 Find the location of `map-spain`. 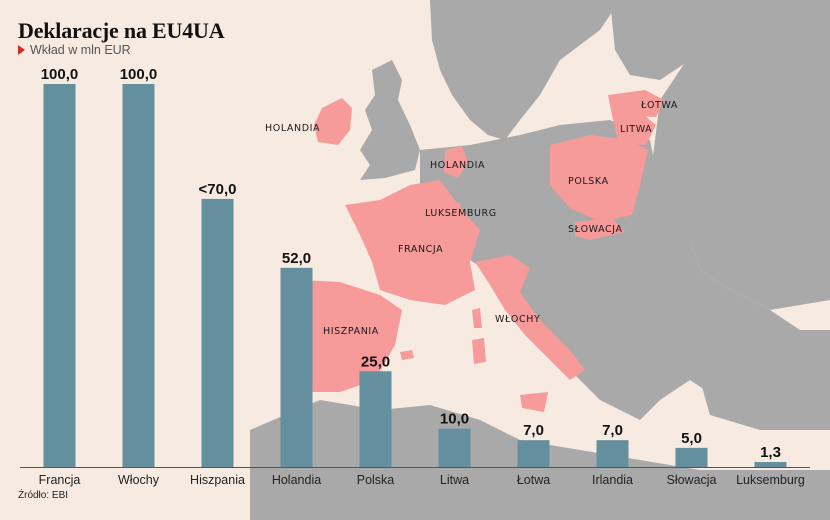

map-spain is located at coordinates (346, 336).